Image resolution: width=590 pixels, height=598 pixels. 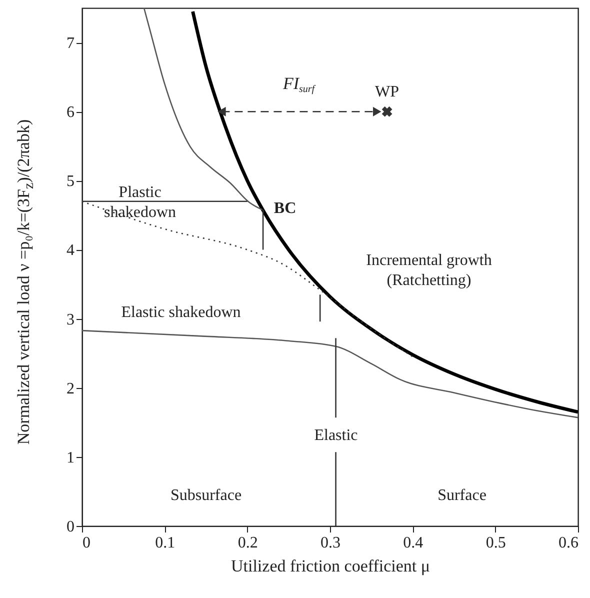 What do you see at coordinates (429, 270) in the screenshot?
I see `annotation: Incremental growth (Ratchetting)` at bounding box center [429, 270].